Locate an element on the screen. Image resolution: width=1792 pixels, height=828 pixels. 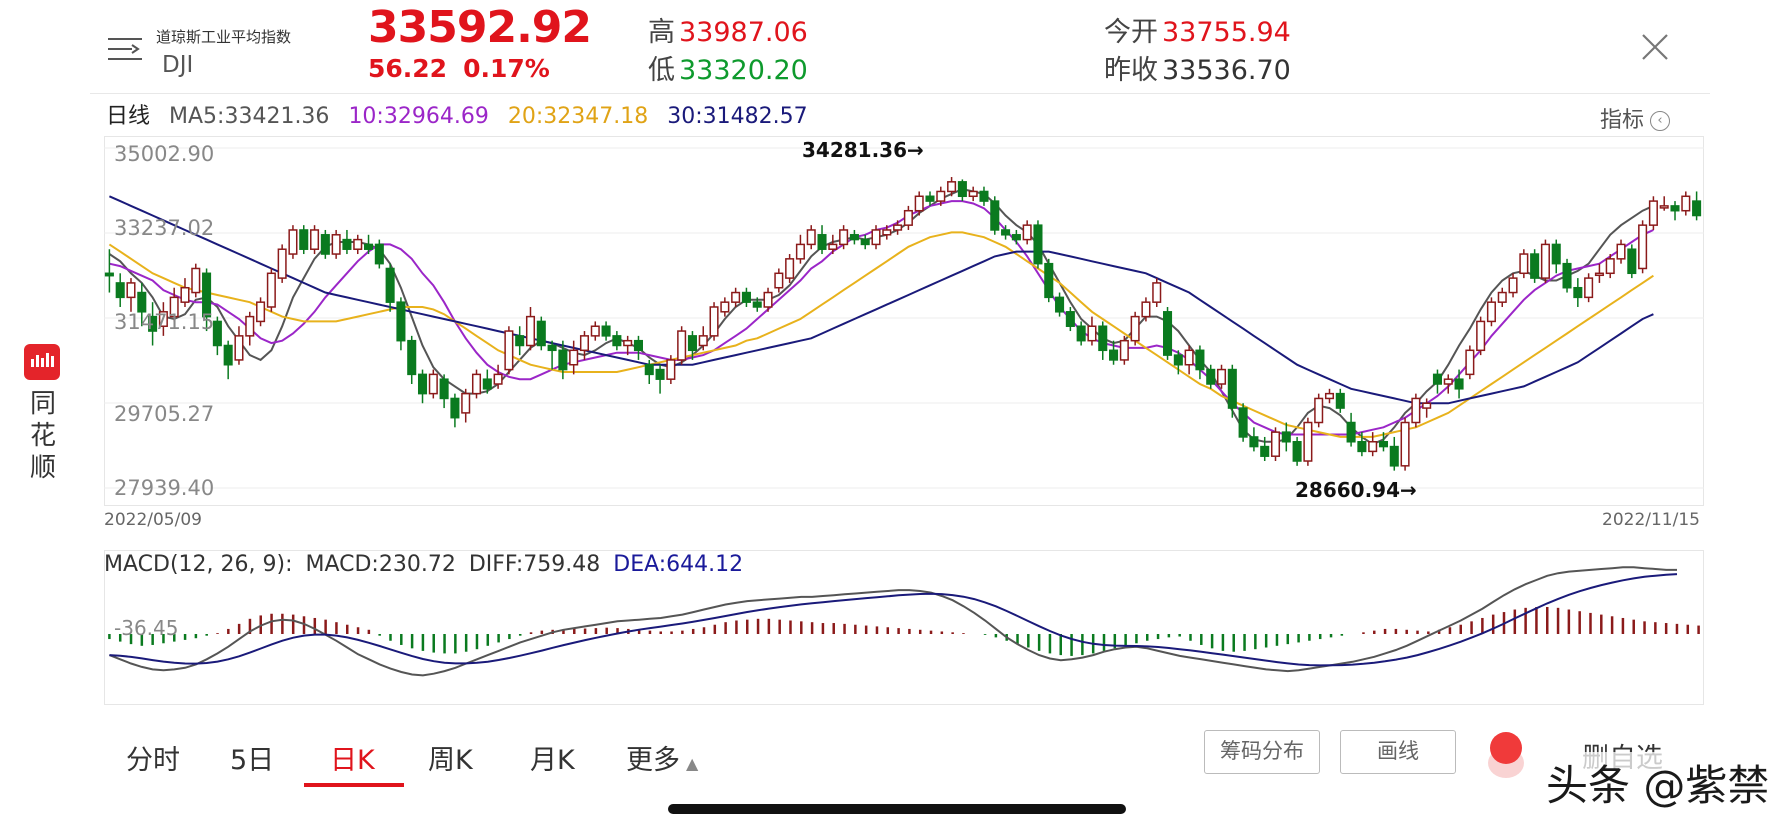
watermark: 头条 @紫禁 is located at coordinates (1658, 782).